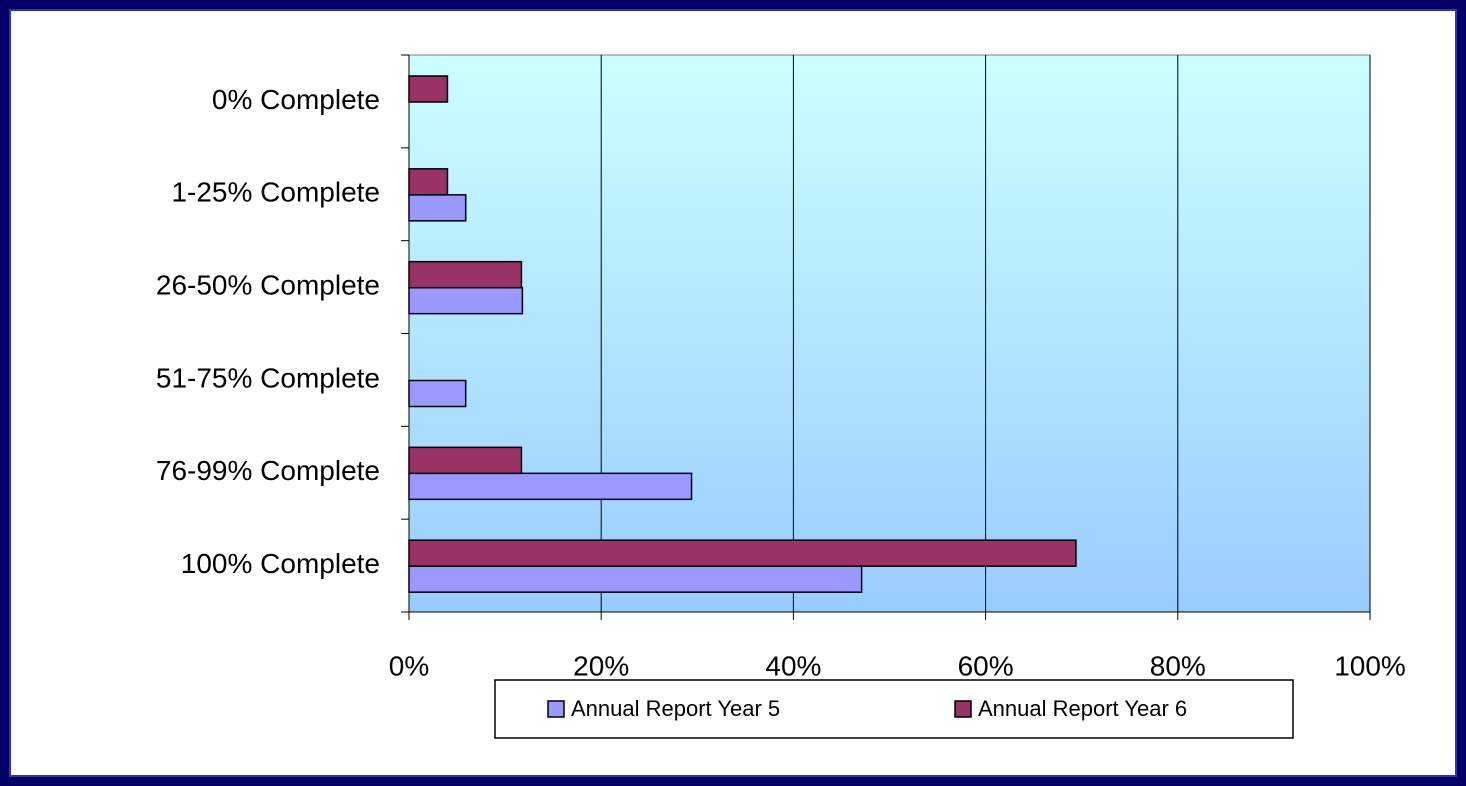  What do you see at coordinates (296, 99) in the screenshot?
I see `y-tick-label: 0% Complete` at bounding box center [296, 99].